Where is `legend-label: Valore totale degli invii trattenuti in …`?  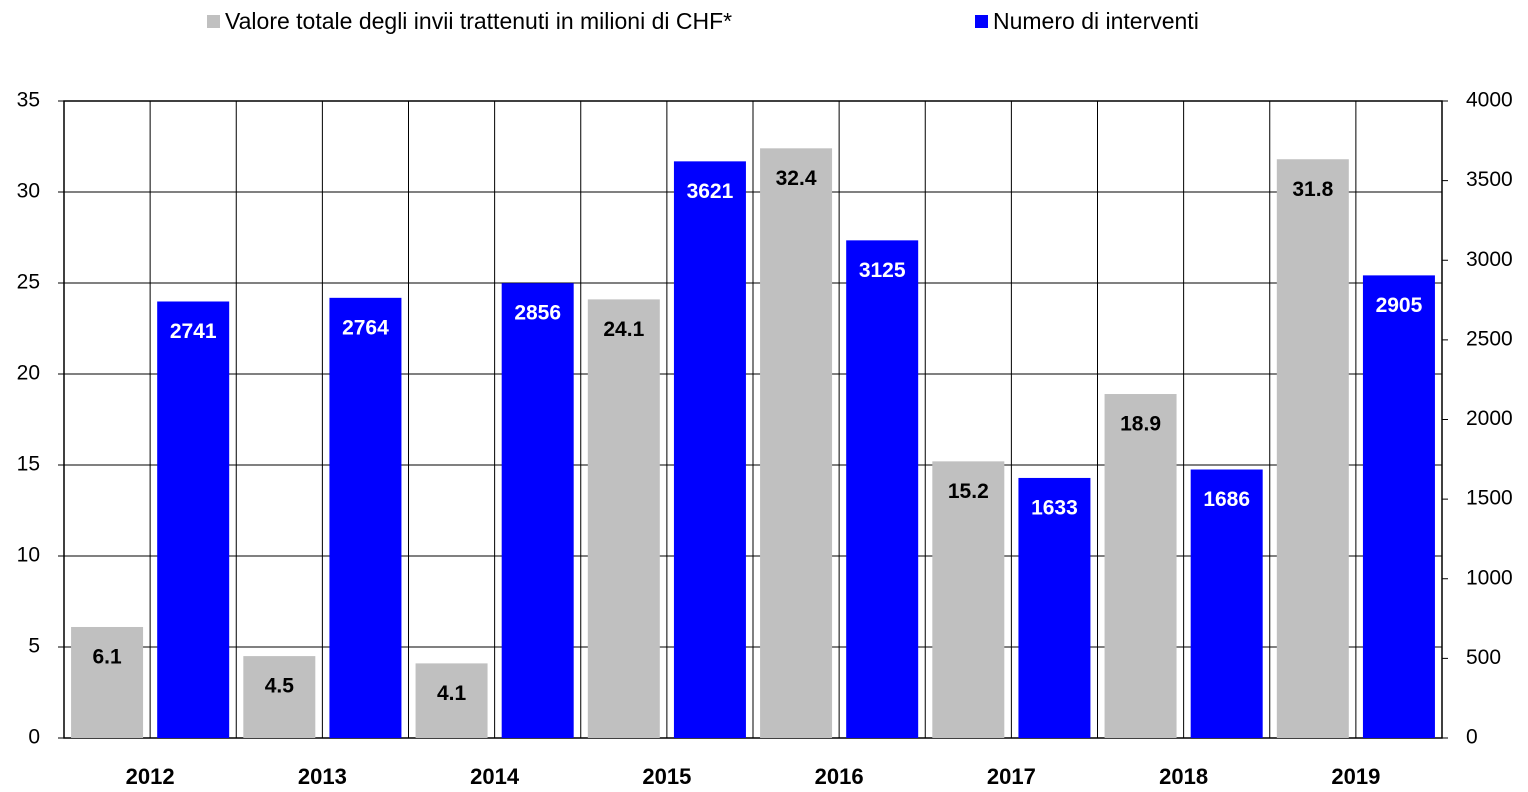 legend-label: Valore totale degli invii trattenuti in … is located at coordinates (478, 21).